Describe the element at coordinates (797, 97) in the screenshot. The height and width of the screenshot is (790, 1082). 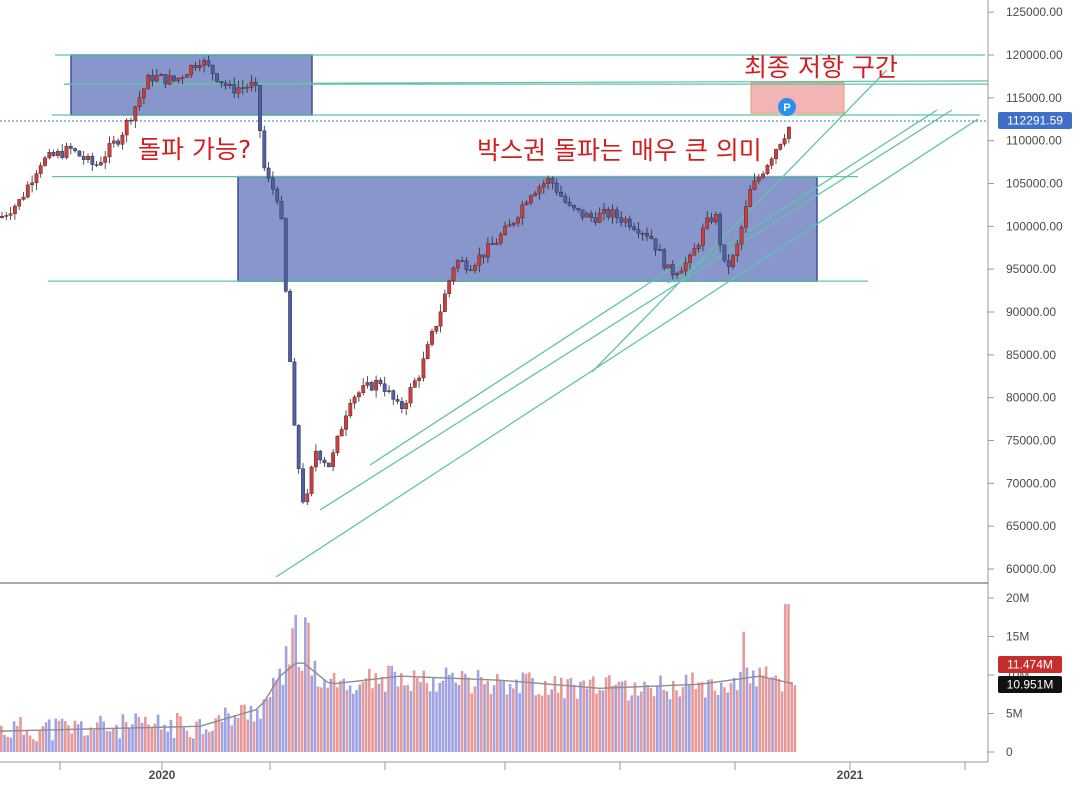
I see `final-resistance-zone` at that location.